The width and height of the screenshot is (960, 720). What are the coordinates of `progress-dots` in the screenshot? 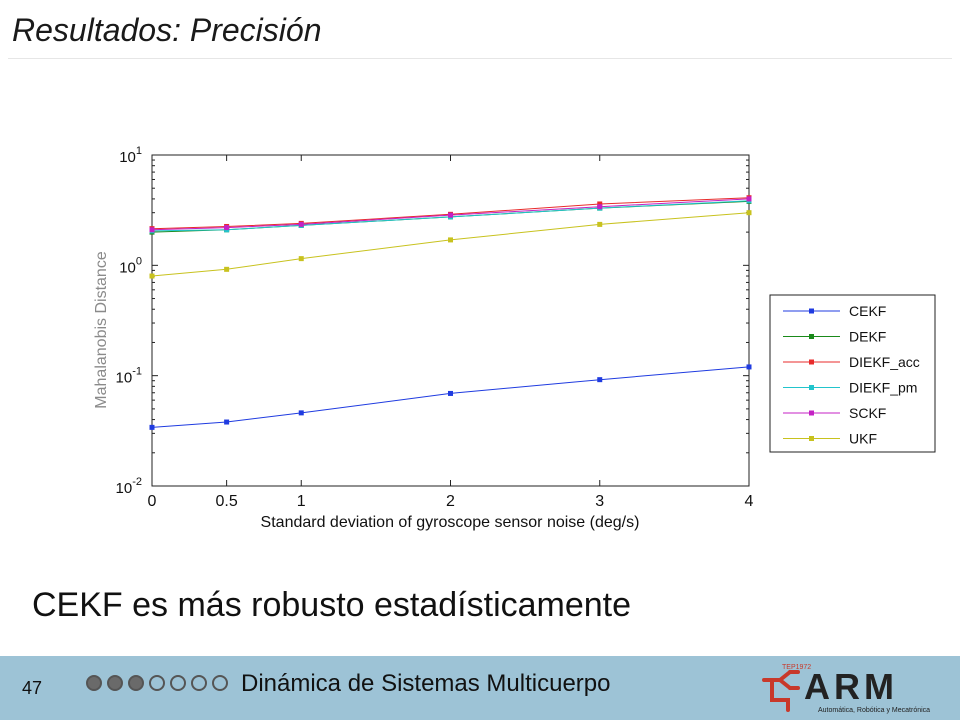 It's located at (157, 683).